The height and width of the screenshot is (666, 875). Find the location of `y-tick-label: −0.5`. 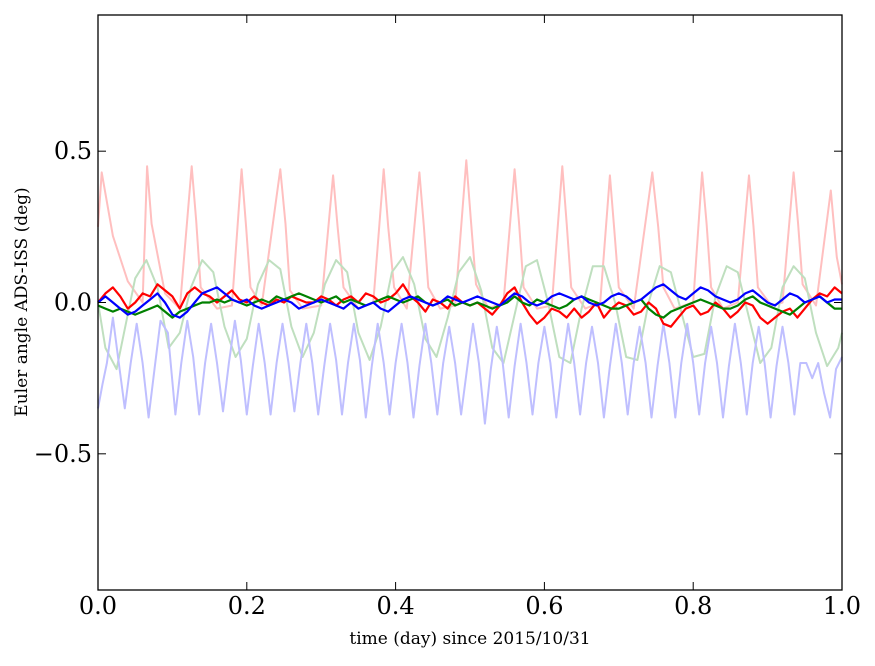

y-tick-label: −0.5 is located at coordinates (63, 454).